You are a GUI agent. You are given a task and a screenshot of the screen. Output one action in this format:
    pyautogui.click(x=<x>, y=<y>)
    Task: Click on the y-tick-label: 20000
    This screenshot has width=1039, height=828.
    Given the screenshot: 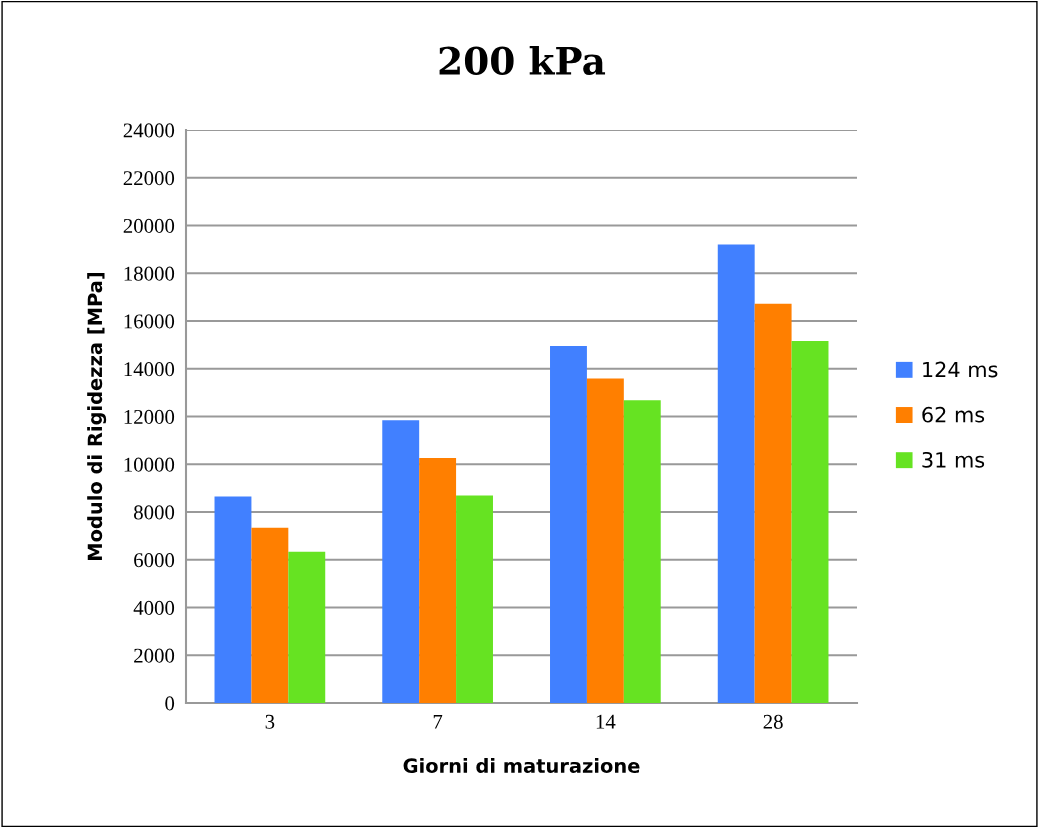 What is the action you would take?
    pyautogui.click(x=149, y=225)
    